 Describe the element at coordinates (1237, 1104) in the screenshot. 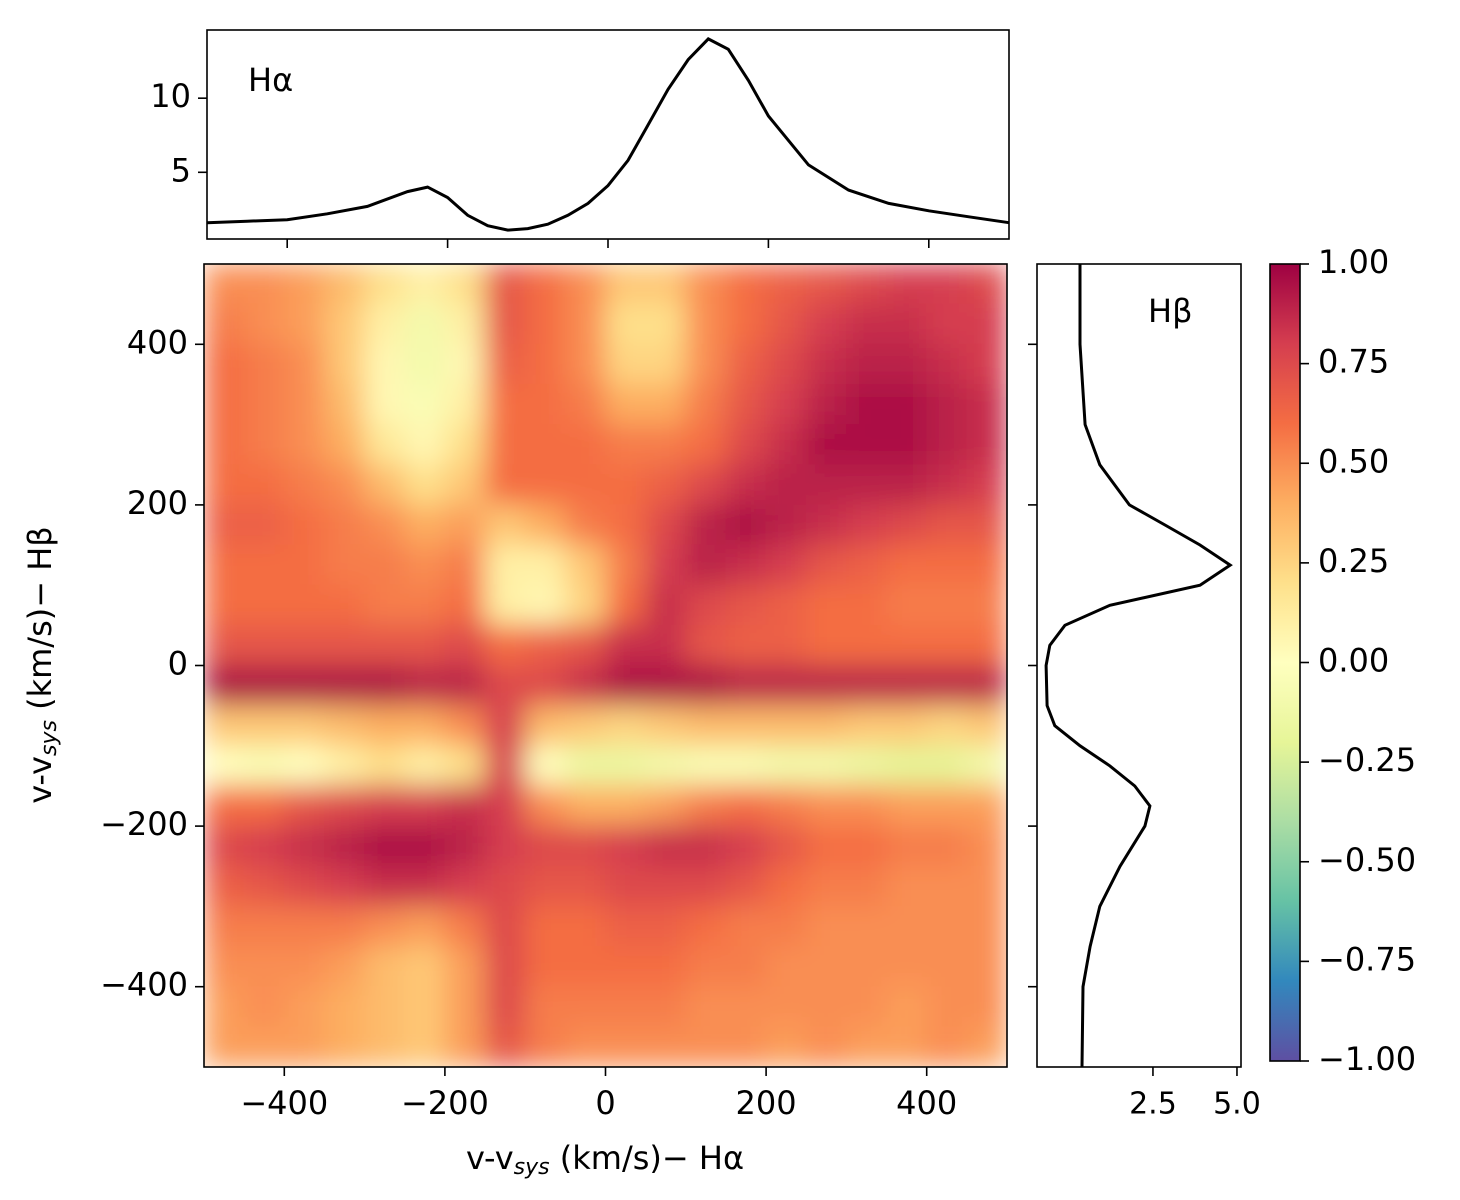

I see `x-tick-label: 5.0` at that location.